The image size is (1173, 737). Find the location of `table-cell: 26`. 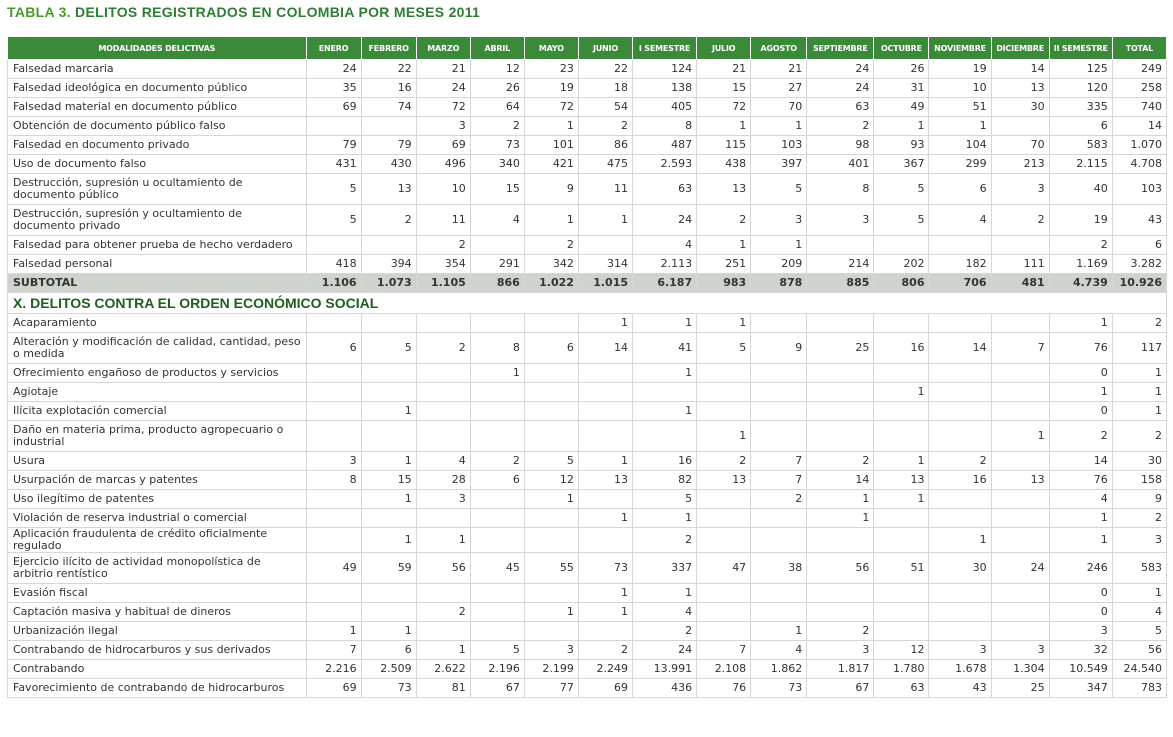

table-cell: 26 is located at coordinates (497, 88).